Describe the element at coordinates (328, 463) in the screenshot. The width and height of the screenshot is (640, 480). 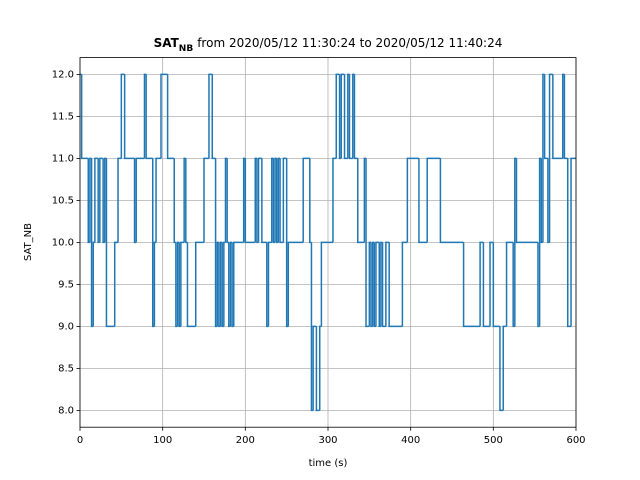
I see `x-axis-label: time (s)` at that location.